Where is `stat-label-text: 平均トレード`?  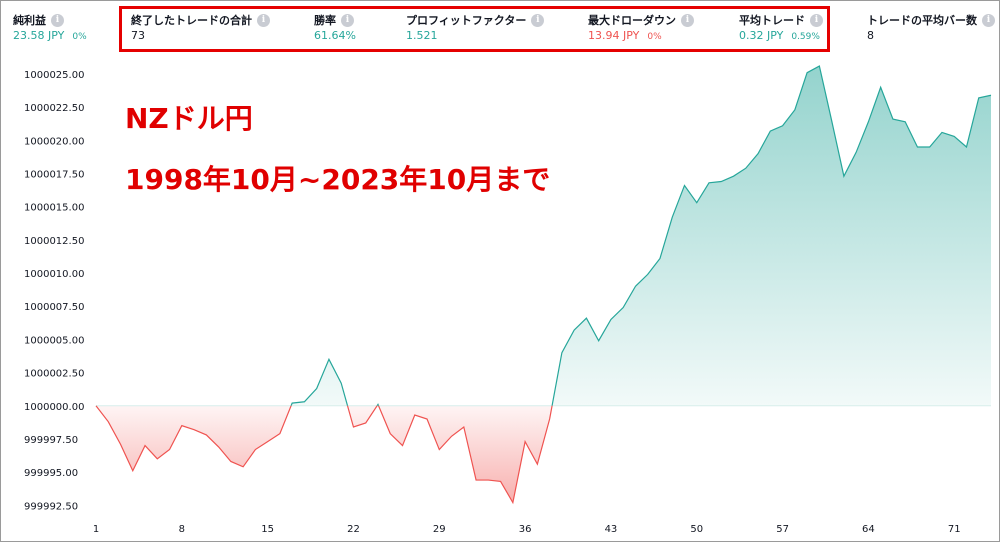 stat-label-text: 平均トレード is located at coordinates (772, 20).